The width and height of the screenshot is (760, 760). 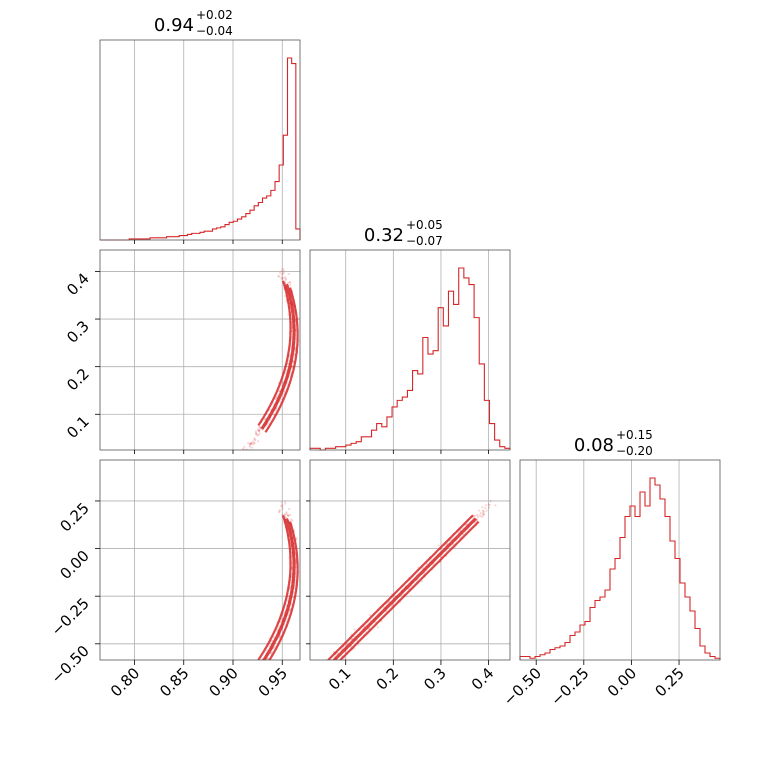 What do you see at coordinates (634, 451) in the screenshot?
I see `hist-title-sub-2: −0.20` at bounding box center [634, 451].